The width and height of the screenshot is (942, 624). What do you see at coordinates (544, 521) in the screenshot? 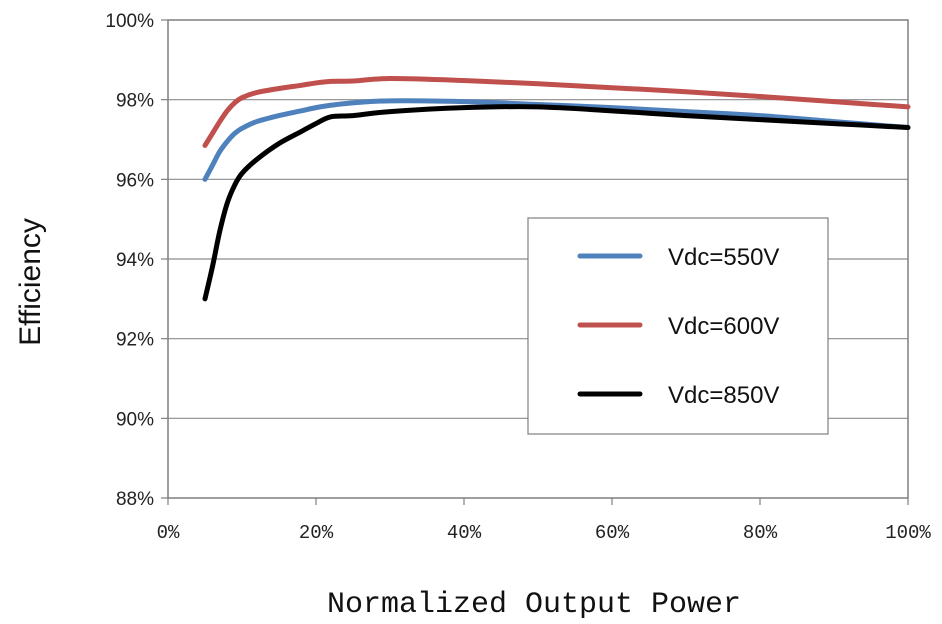
I see `x-axis-ticks: 0% 20% 40% 60% 80% 100%` at bounding box center [544, 521].